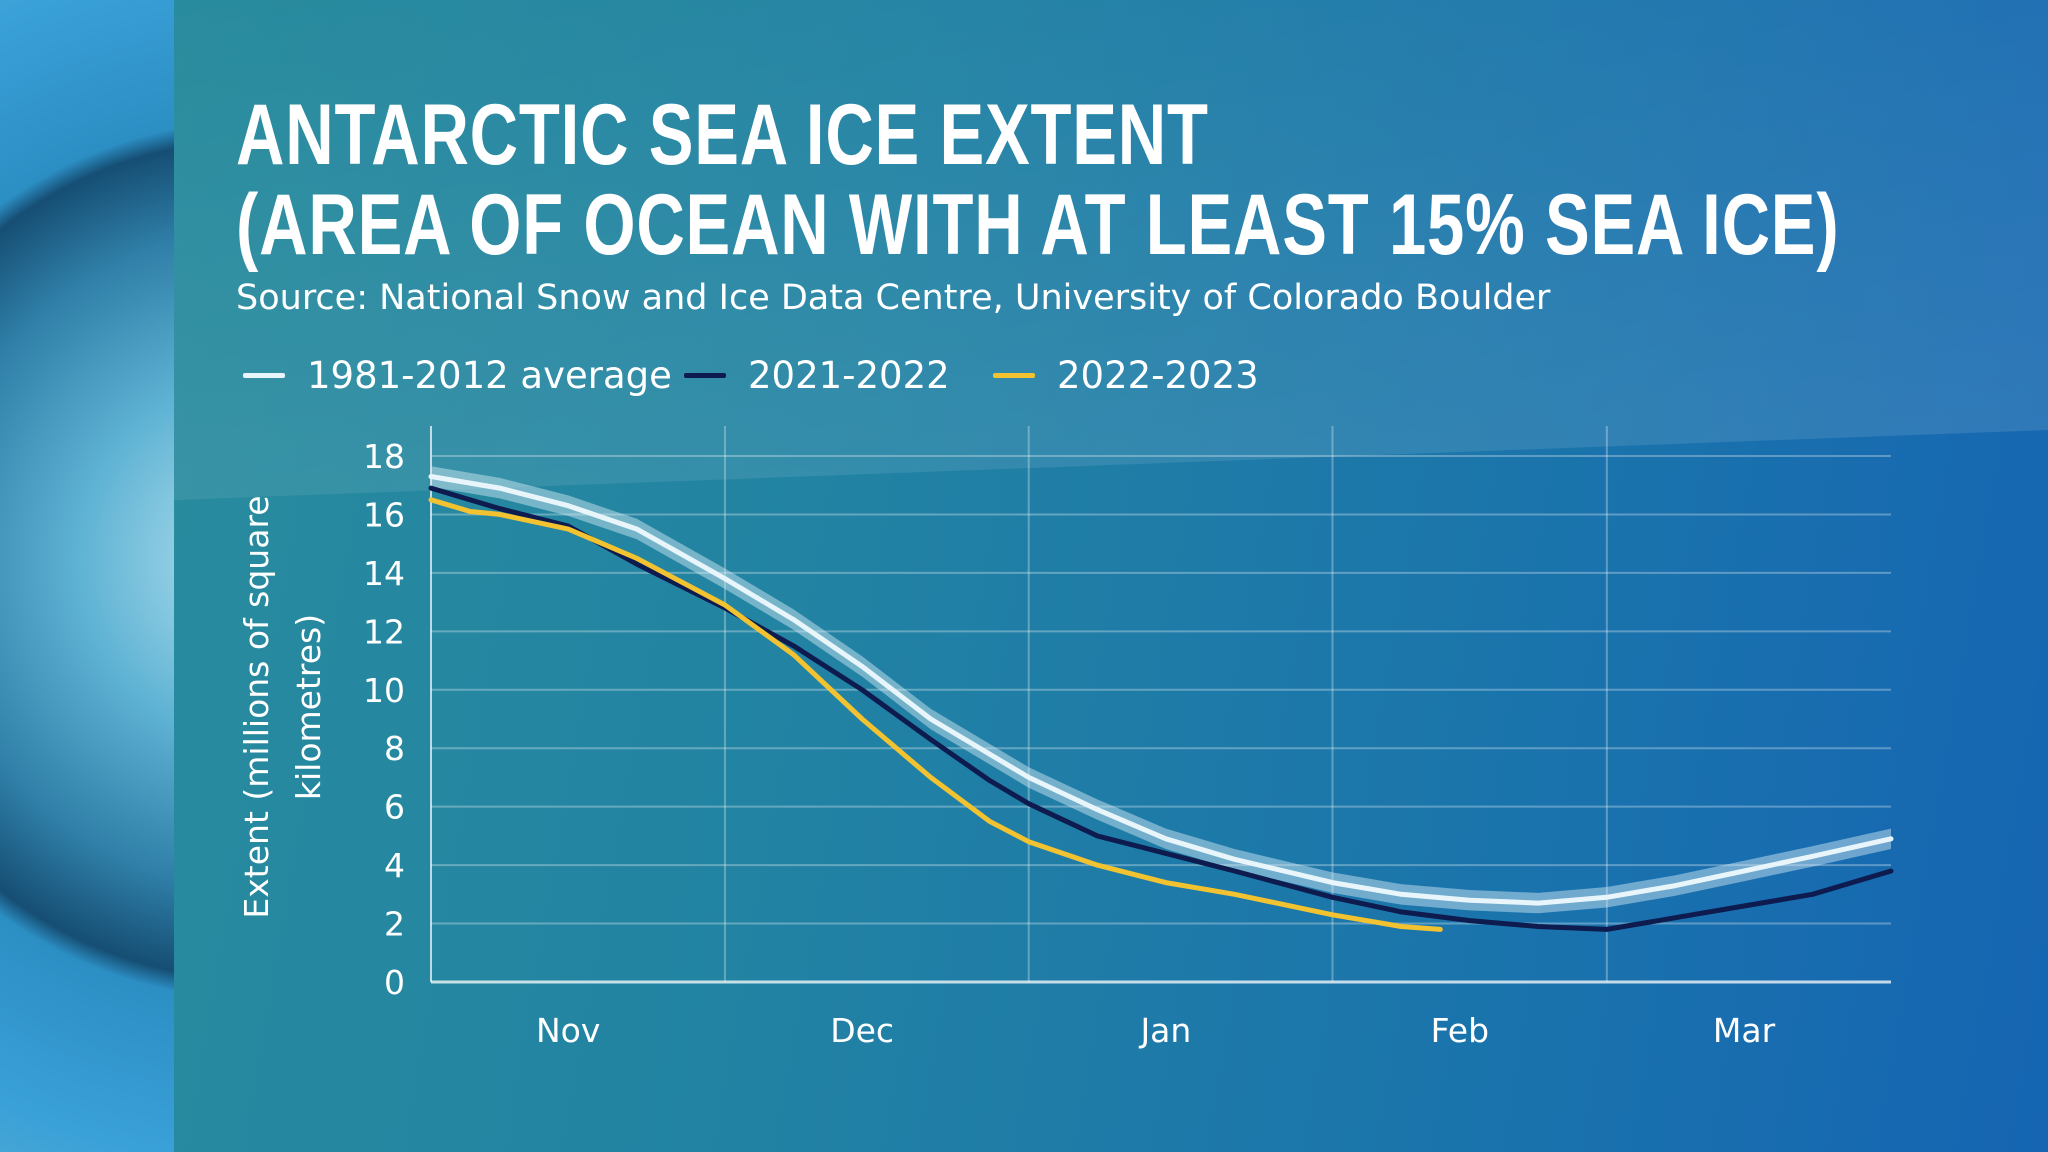 This screenshot has width=2048, height=1152. Describe the element at coordinates (1158, 375) in the screenshot. I see `legend-label: 2022-2023` at that location.